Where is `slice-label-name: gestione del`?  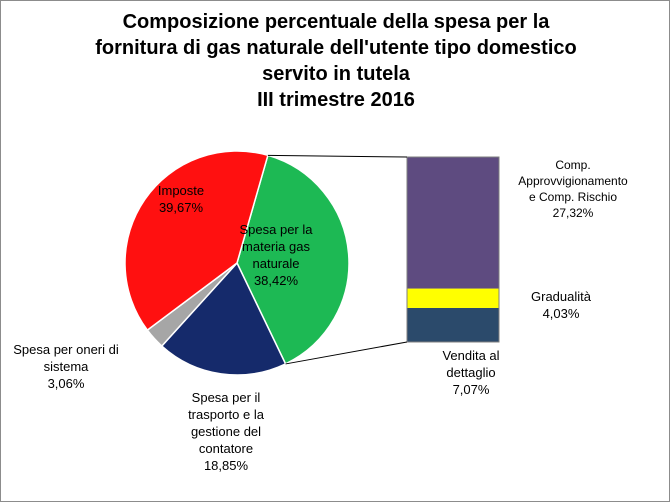
slice-label-name: gestione del is located at coordinates (226, 431).